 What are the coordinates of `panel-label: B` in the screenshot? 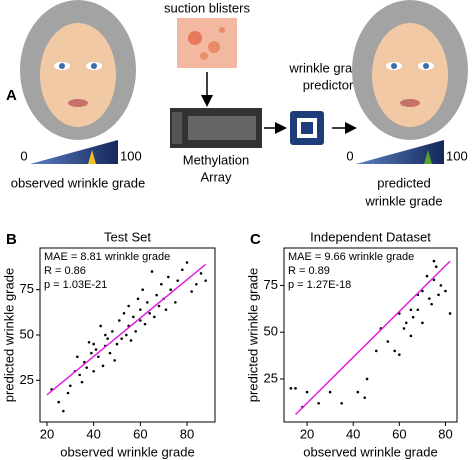 It's located at (11, 239).